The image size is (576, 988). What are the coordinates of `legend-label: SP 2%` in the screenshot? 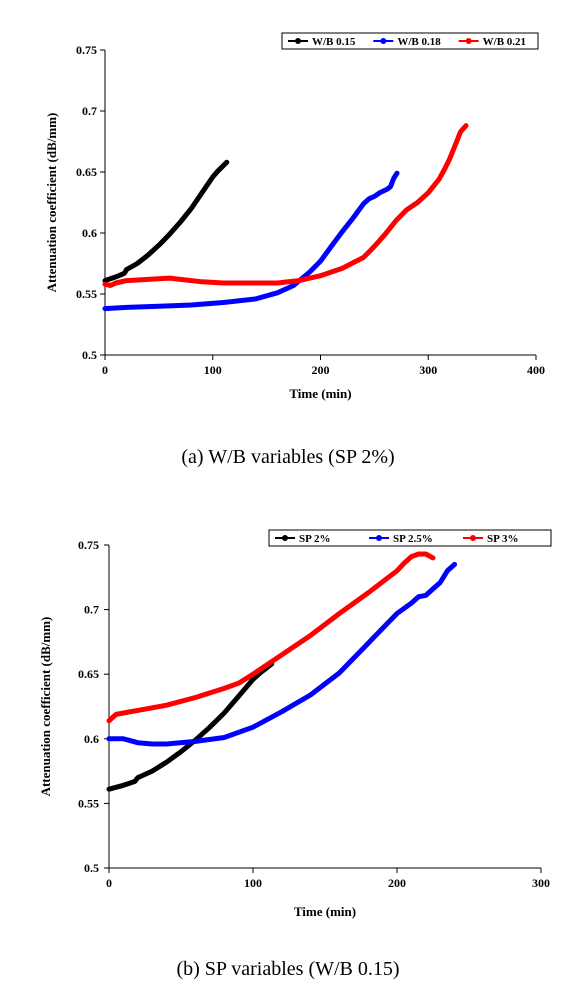 It's located at (314, 539).